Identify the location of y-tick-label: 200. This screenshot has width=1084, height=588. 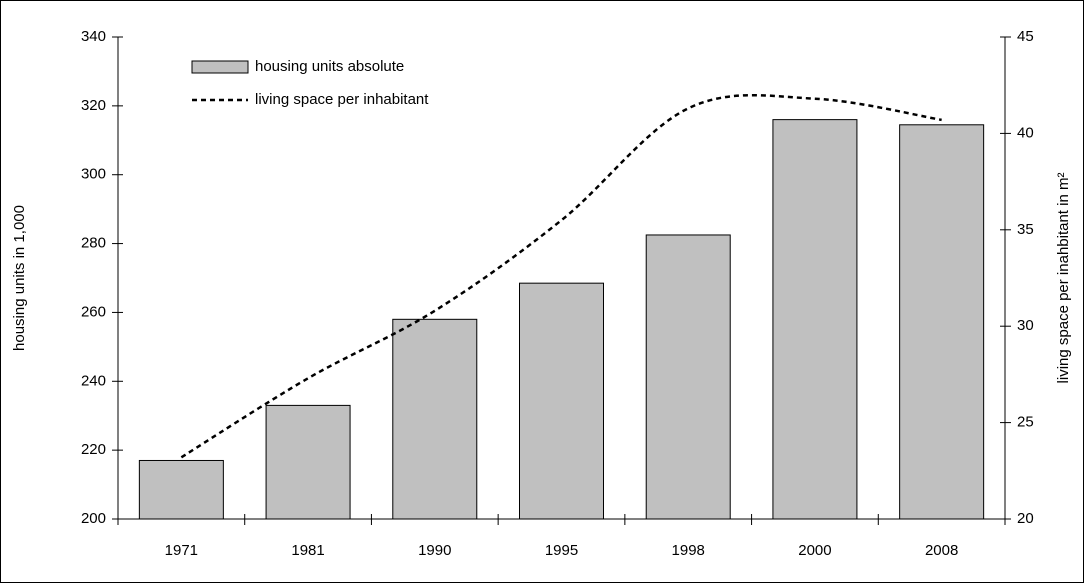
(93, 518).